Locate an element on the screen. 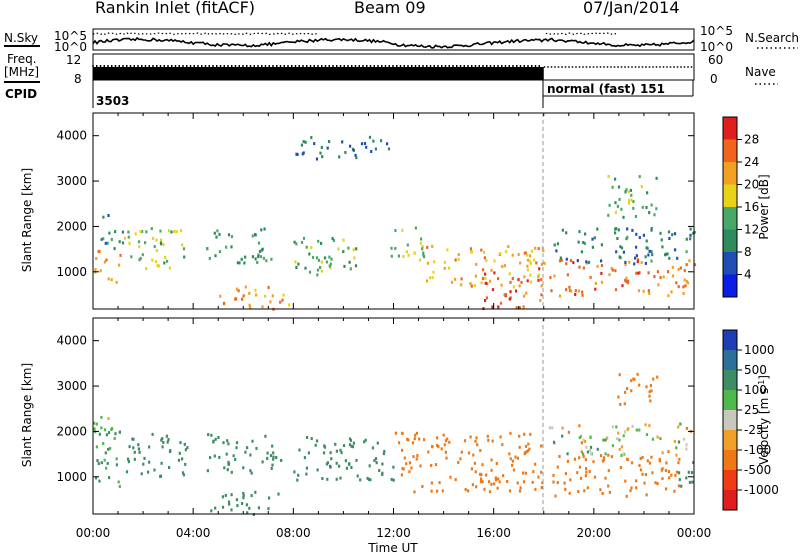 The image size is (800, 558). nsky-label: N.Sky is located at coordinates (21, 38).